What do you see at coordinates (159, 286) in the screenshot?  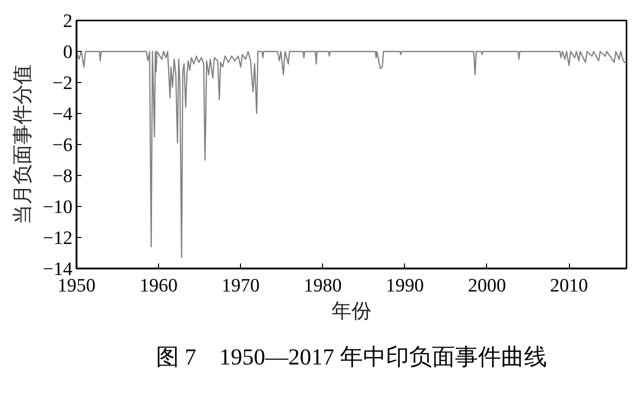 I see `x-tick-label: 1960` at bounding box center [159, 286].